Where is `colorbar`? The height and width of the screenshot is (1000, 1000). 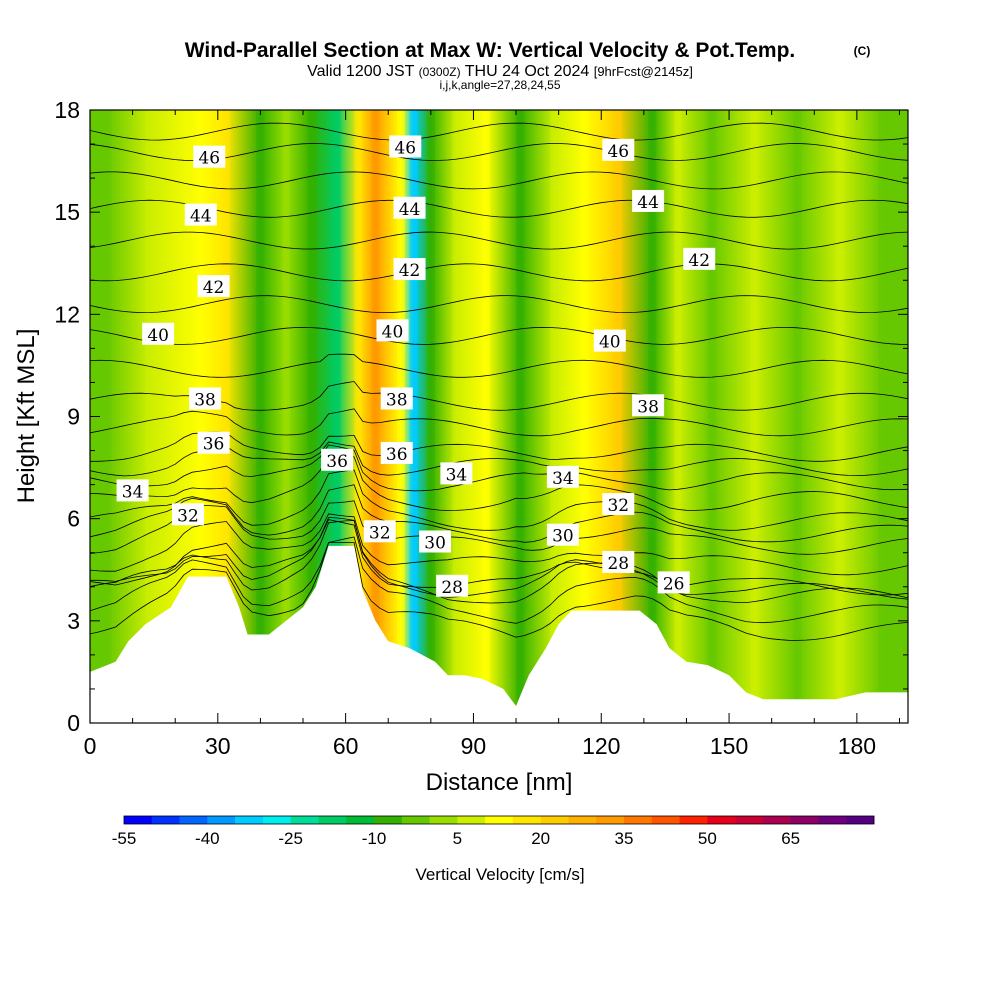 colorbar is located at coordinates (499, 820).